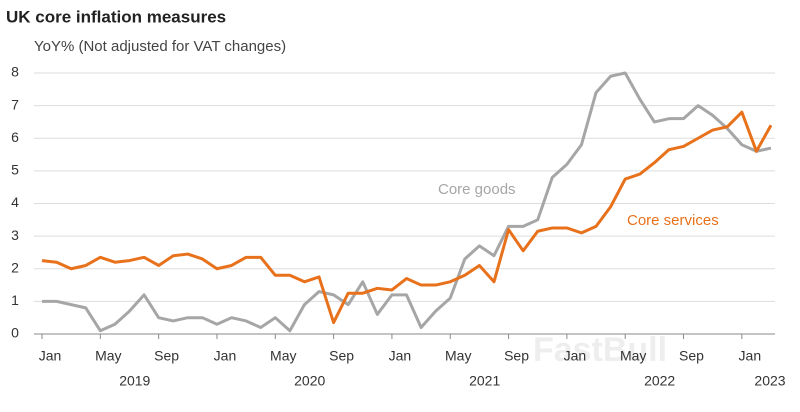  I want to click on y-tick-label: 8, so click(15, 72).